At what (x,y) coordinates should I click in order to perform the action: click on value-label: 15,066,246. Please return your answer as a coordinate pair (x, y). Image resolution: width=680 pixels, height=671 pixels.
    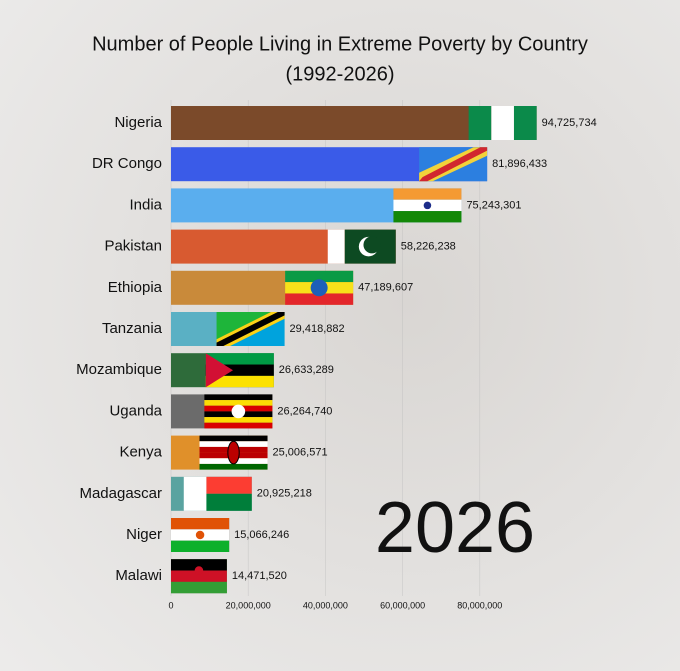
    Looking at the image, I should click on (261, 535).